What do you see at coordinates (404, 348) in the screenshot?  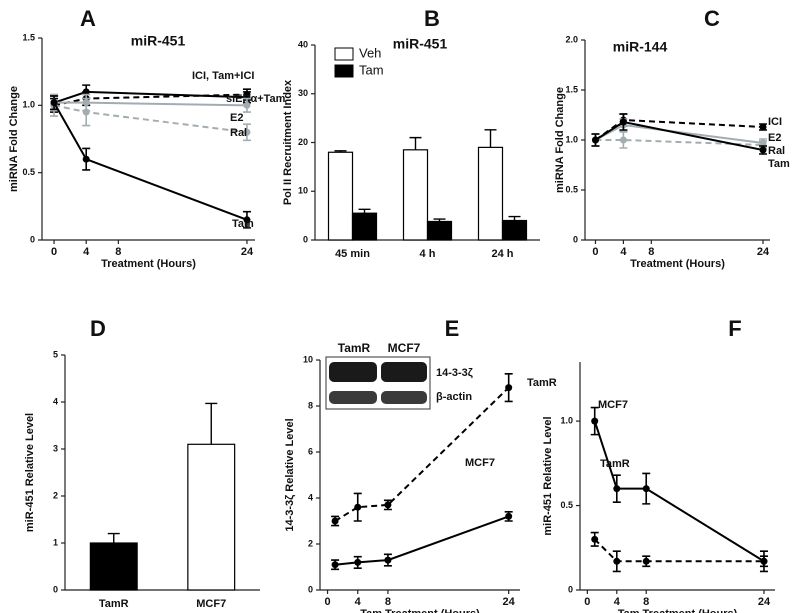 I see `inset-lane-label: MCF7` at bounding box center [404, 348].